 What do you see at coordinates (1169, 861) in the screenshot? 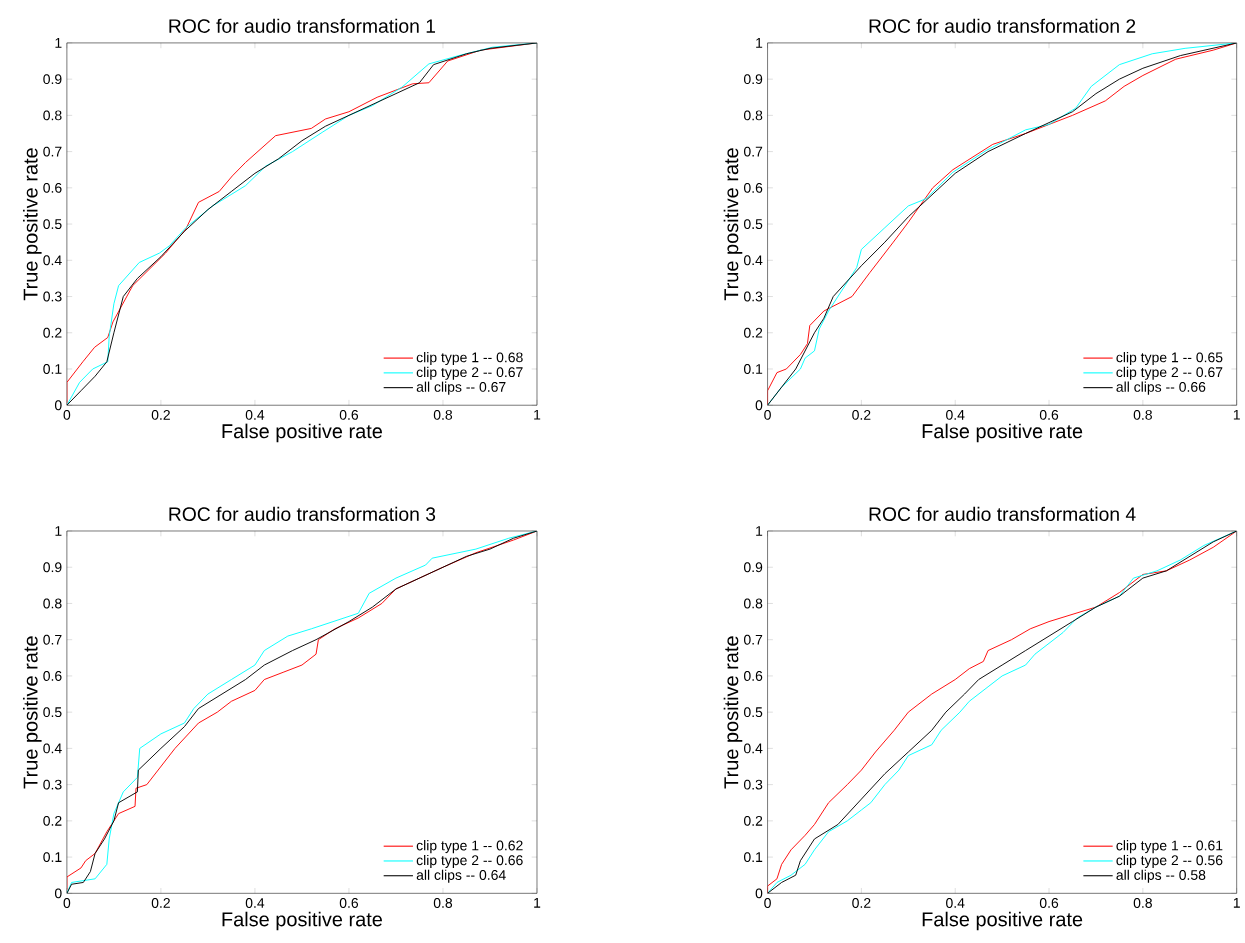
I see `legend-label: clip type 2 -- 0.56` at bounding box center [1169, 861].